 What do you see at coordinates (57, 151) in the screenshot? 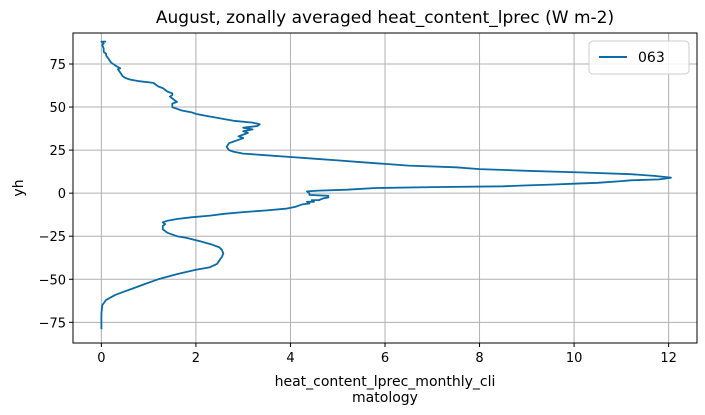
I see `y-tick-label: 25` at bounding box center [57, 151].